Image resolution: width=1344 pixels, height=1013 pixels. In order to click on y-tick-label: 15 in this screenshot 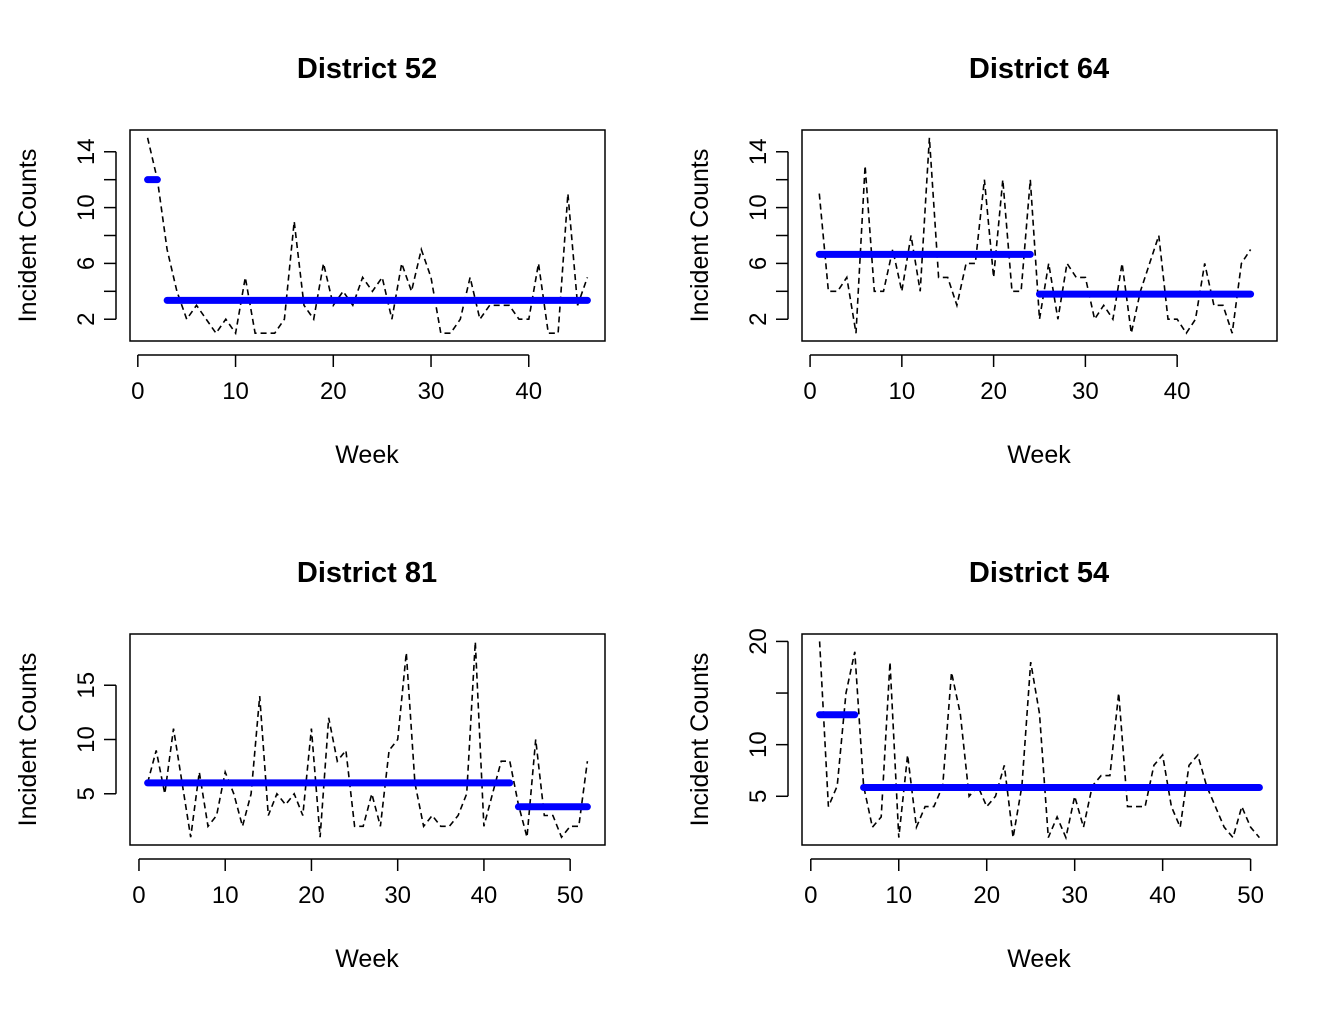, I will do `click(86, 685)`.